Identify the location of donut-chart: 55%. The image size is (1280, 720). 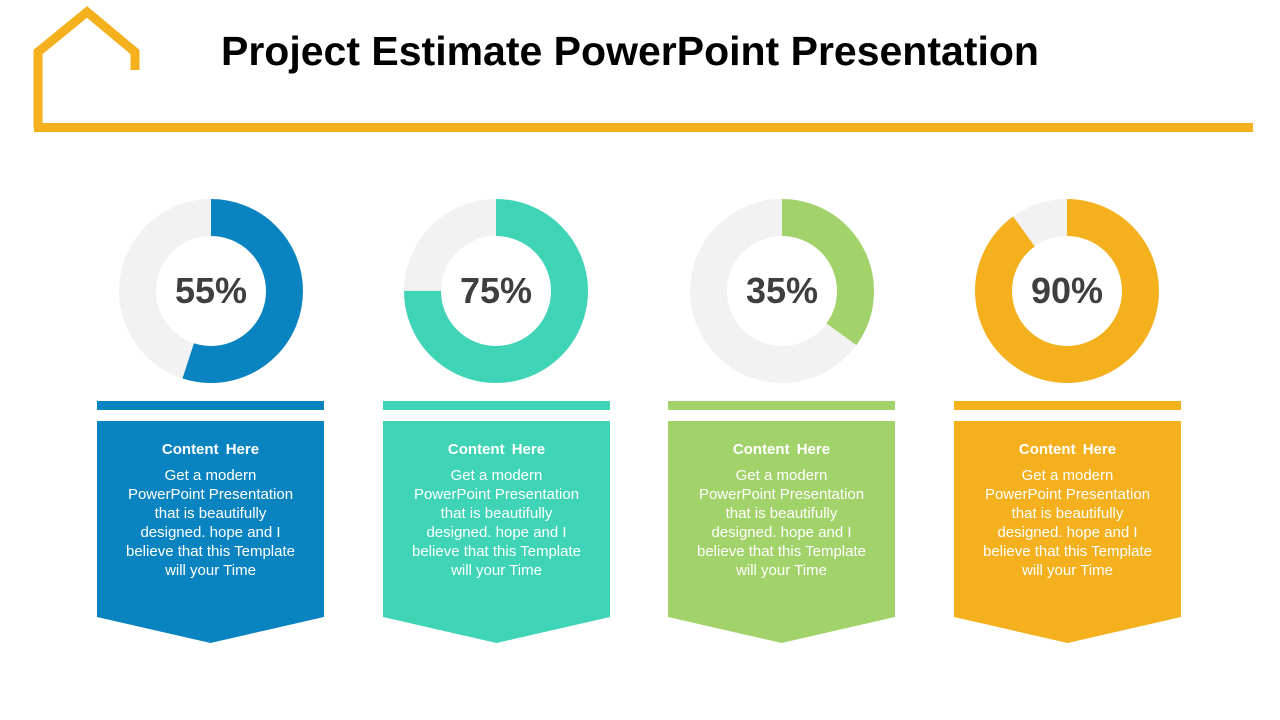
(211, 291).